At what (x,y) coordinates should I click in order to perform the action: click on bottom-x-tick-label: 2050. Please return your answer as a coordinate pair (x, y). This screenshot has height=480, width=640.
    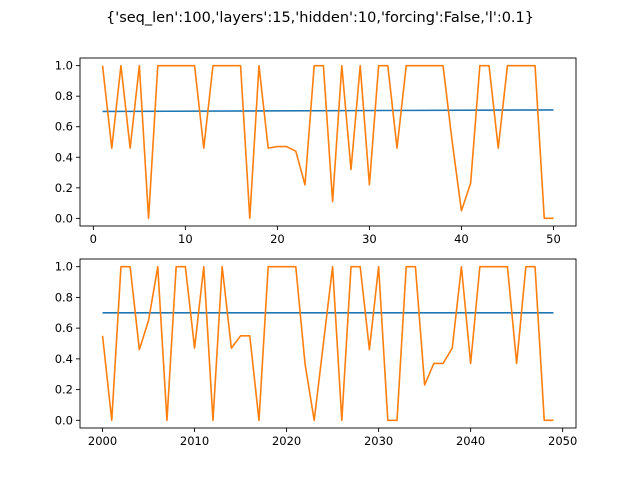
    Looking at the image, I should click on (562, 441).